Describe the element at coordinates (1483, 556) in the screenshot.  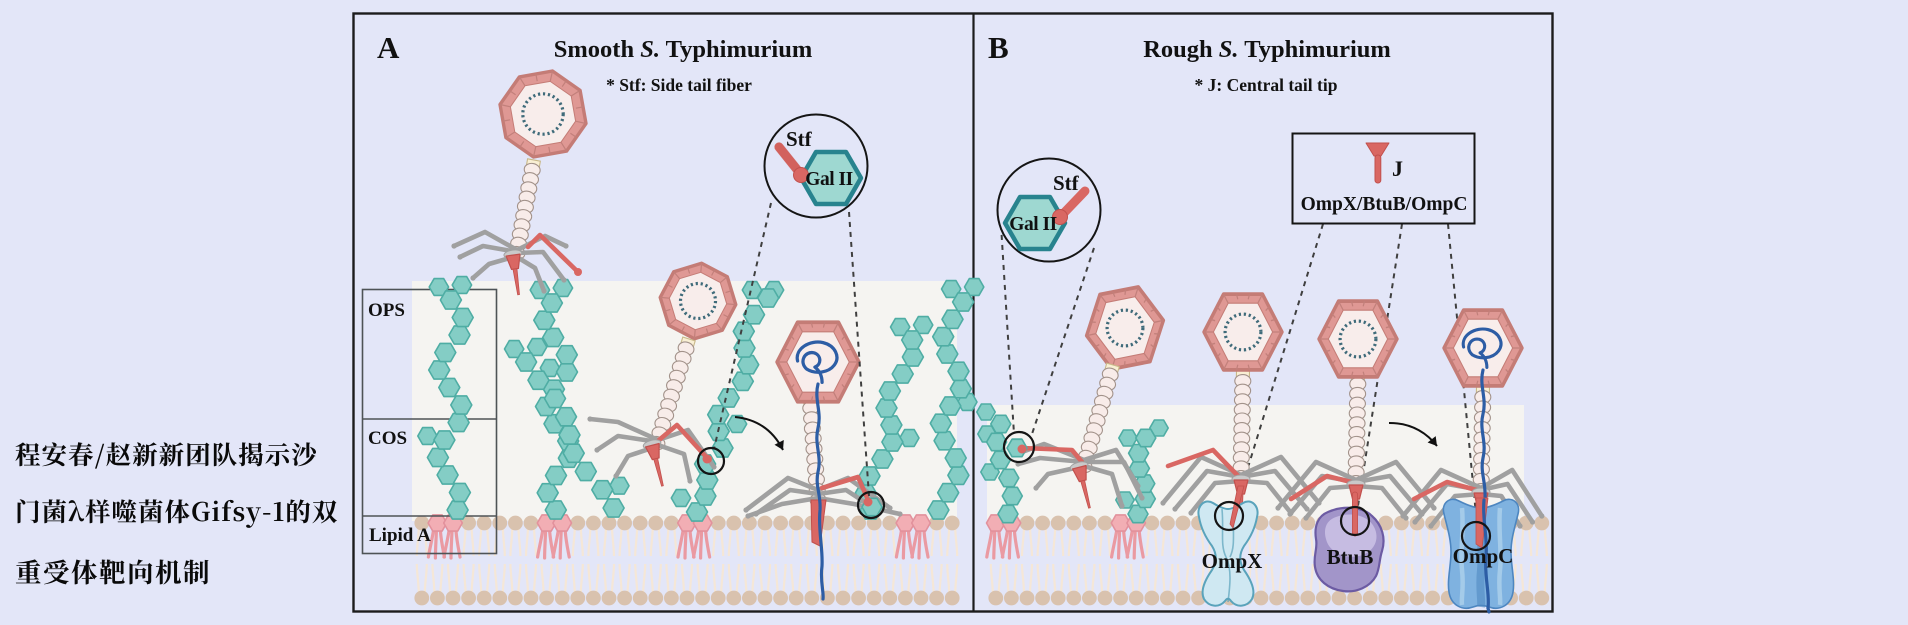
I see `svg-text: OmpC` at that location.